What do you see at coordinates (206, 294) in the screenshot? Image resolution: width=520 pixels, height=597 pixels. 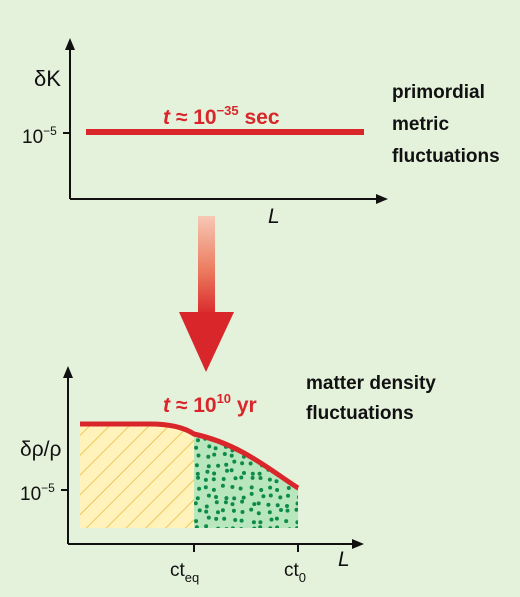 I see `evolution-arrow-icon` at bounding box center [206, 294].